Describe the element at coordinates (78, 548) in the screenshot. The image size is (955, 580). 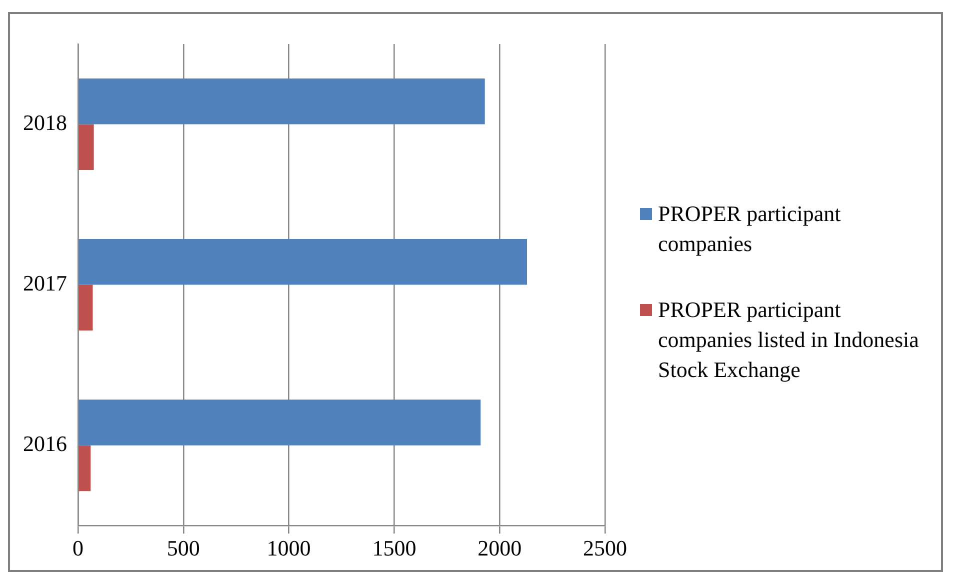
I see `x-tick-label: 0` at that location.